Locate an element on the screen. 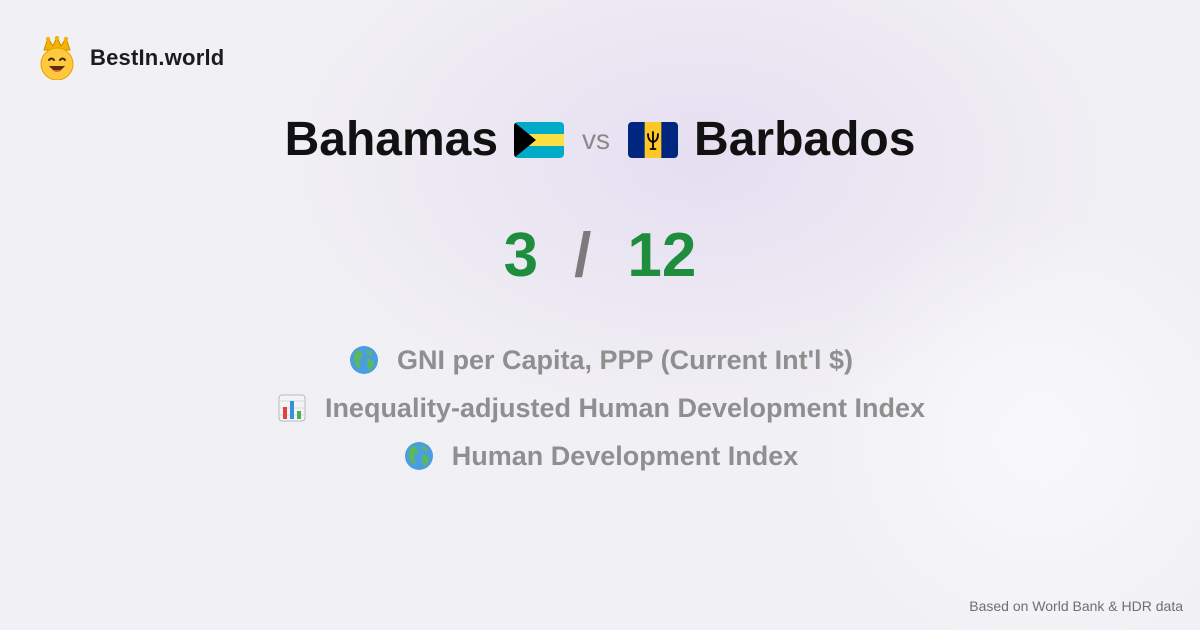 The image size is (1200, 630). left-country-name: Bahamas is located at coordinates (391, 139).